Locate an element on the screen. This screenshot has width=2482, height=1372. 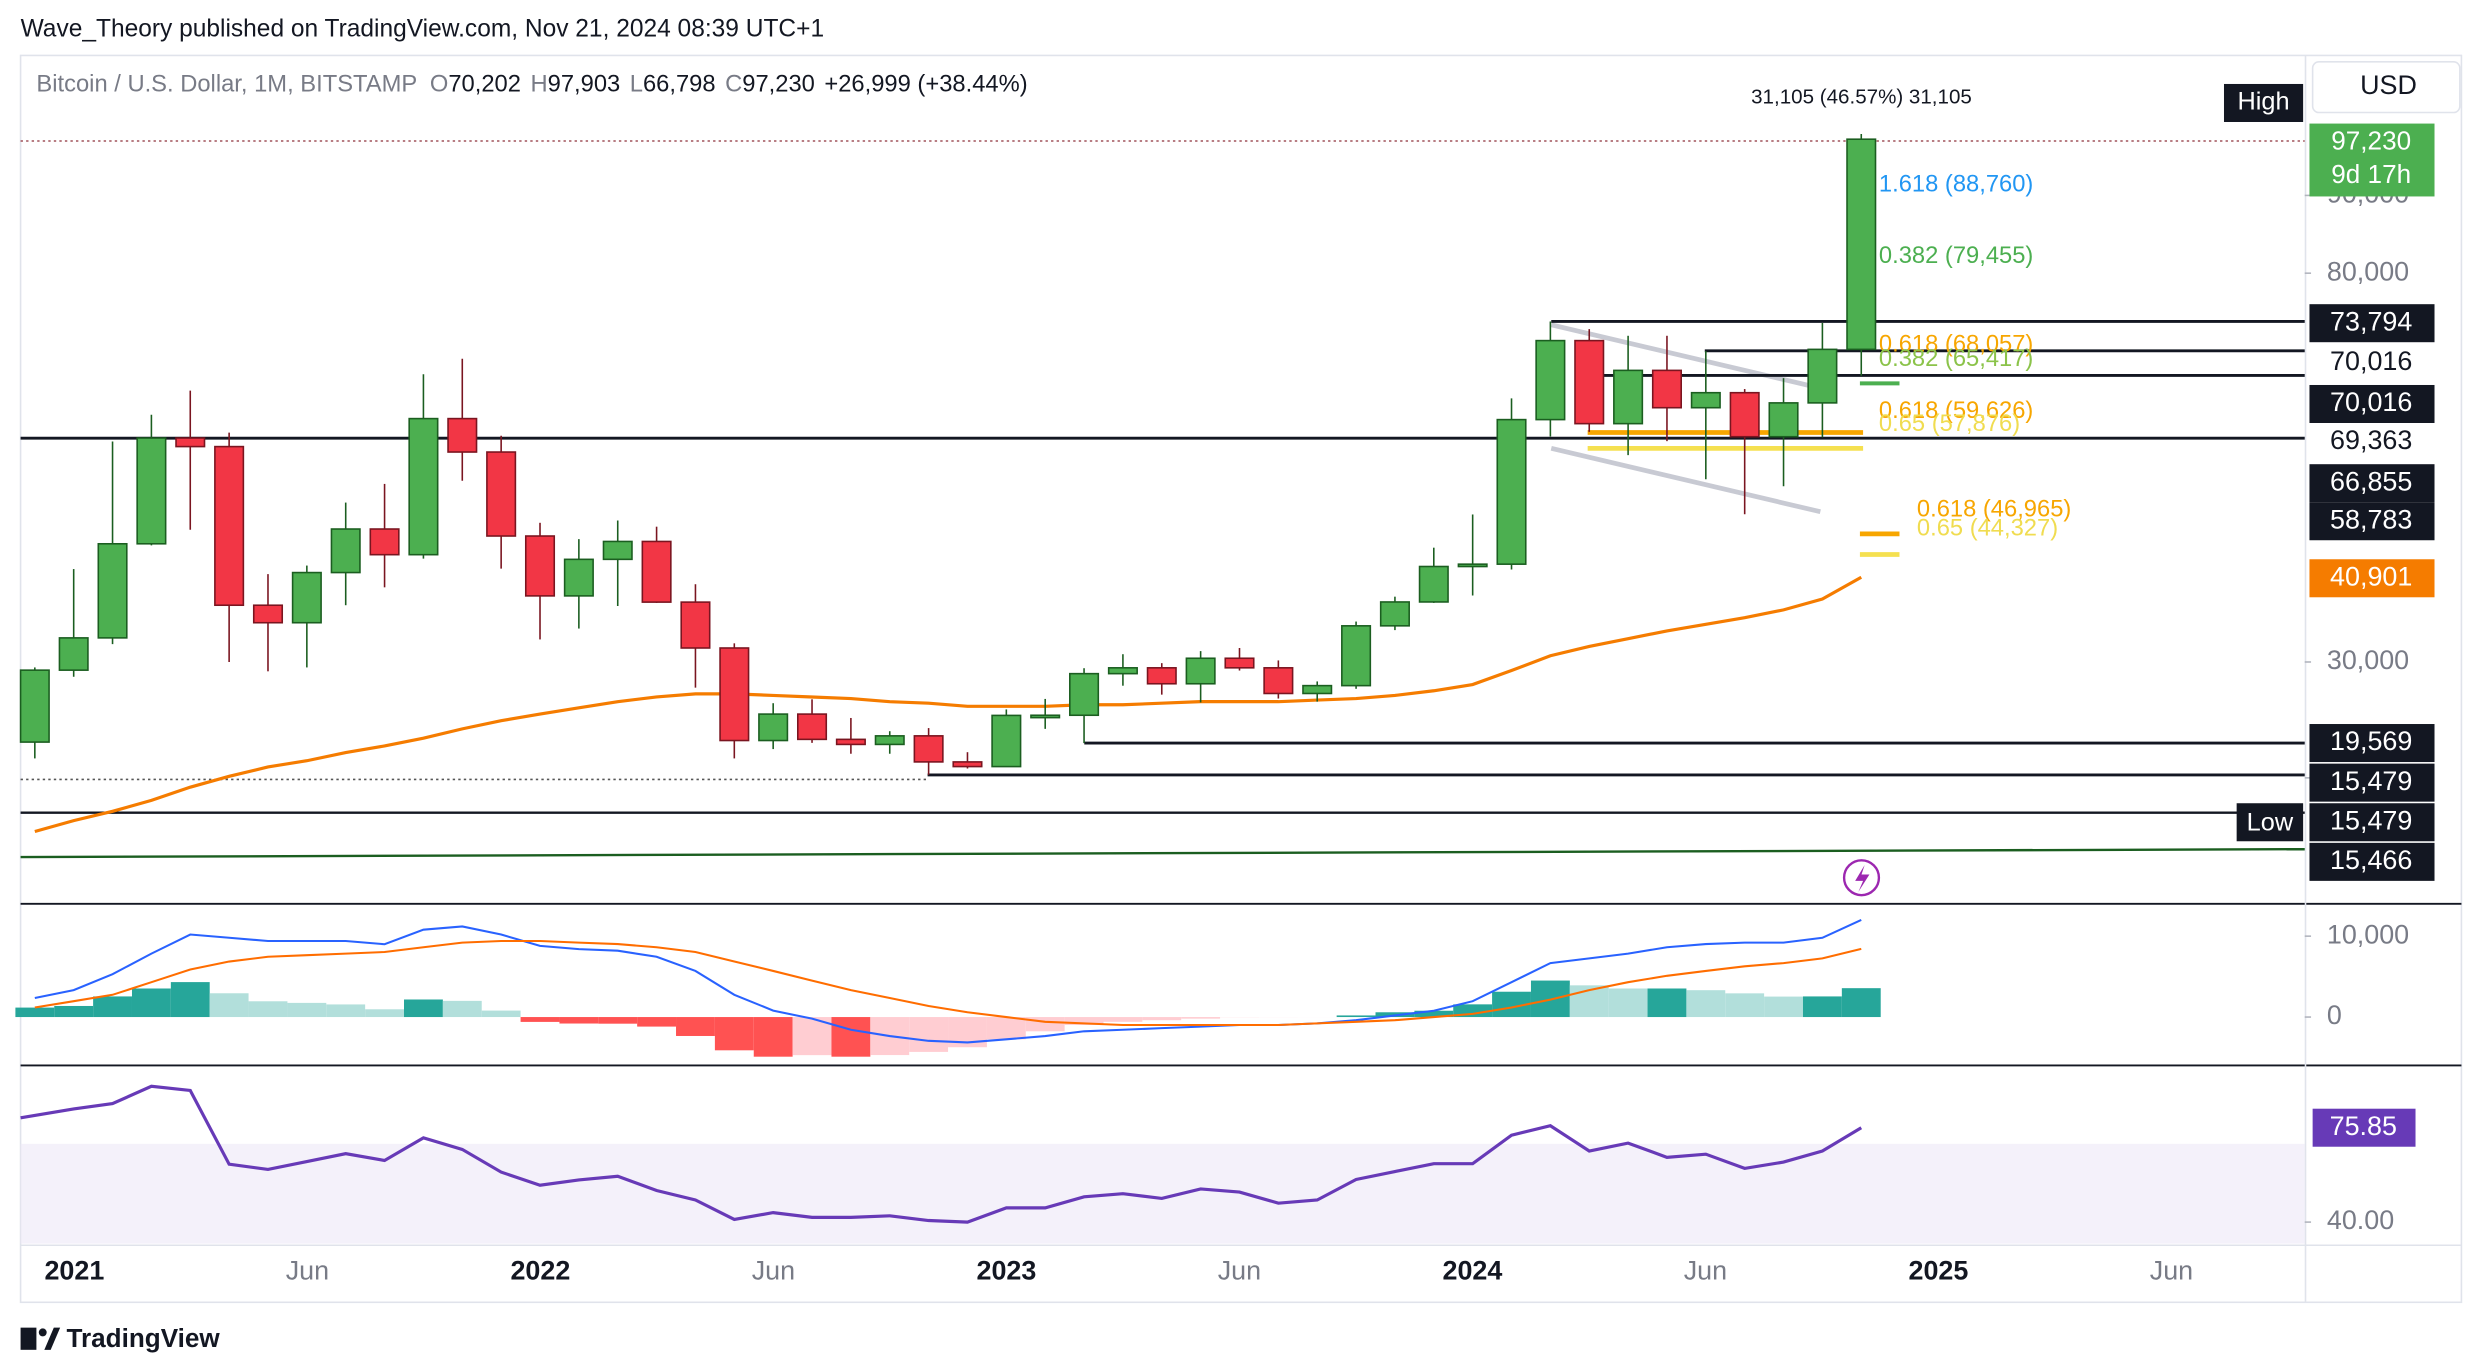
ohlc-key: H is located at coordinates (538, 84).